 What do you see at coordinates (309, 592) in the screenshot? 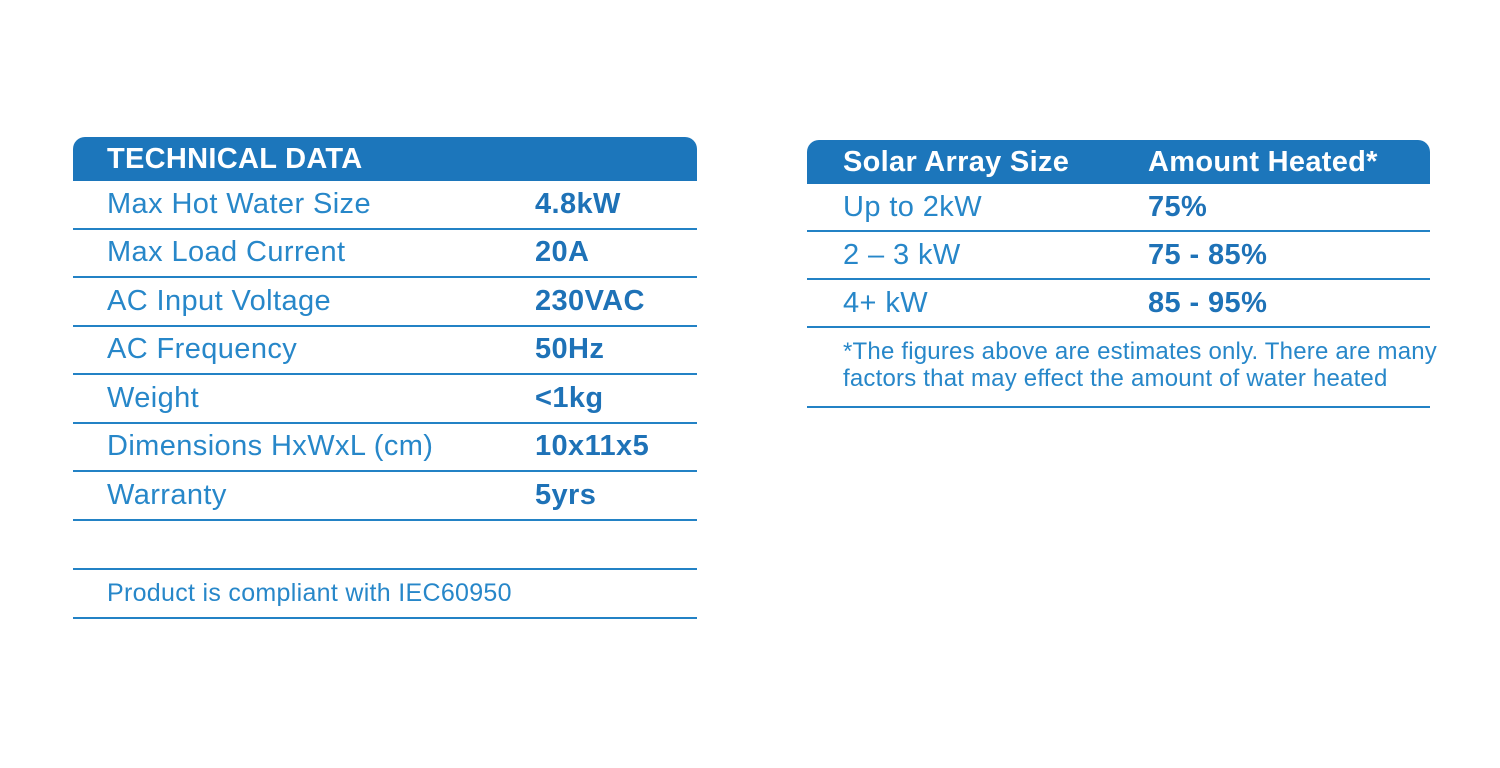
I see `compliance-note: Product is compliant with IEC60950` at bounding box center [309, 592].